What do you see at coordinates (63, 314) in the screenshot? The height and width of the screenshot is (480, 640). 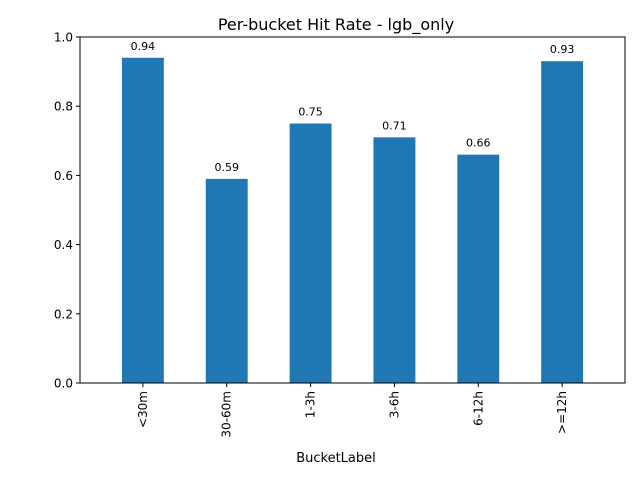 I see `y-tick-label-1: 0.2` at bounding box center [63, 314].